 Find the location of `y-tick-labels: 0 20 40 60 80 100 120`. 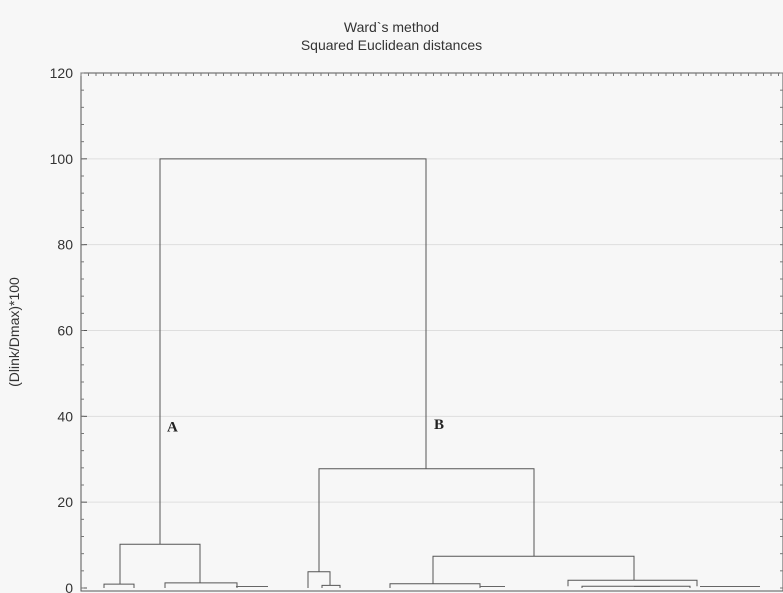

y-tick-labels: 0 20 40 60 80 100 120 is located at coordinates (62, 329).